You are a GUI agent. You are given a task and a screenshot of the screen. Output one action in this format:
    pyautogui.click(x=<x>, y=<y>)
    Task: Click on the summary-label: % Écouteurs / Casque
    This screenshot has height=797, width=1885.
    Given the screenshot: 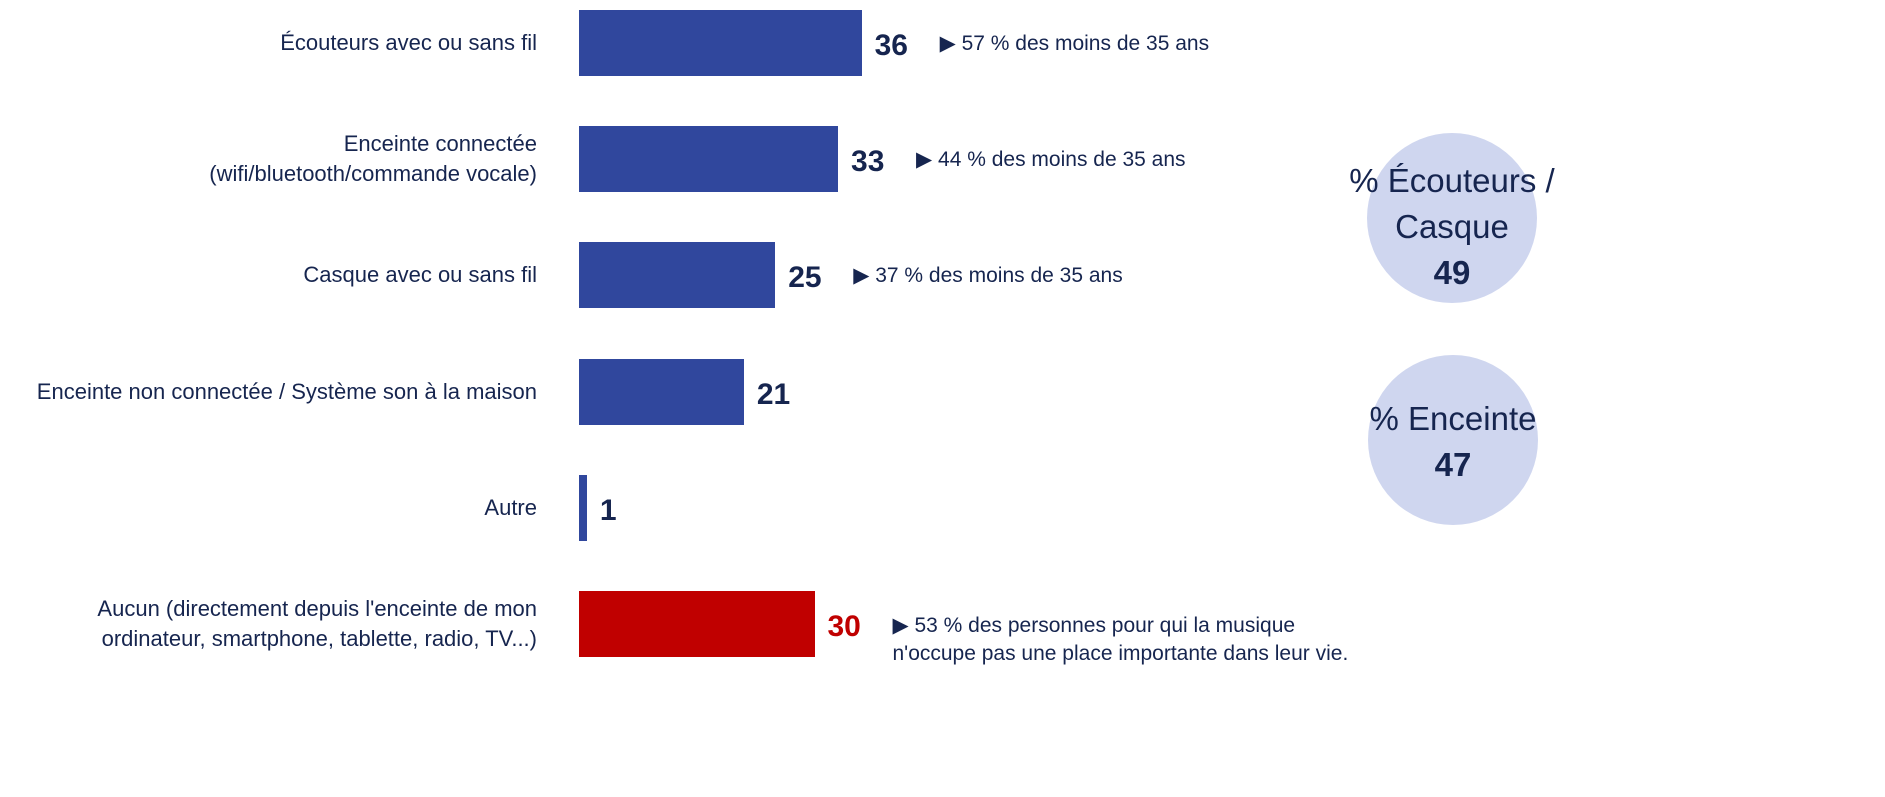 What is the action you would take?
    pyautogui.click(x=1452, y=203)
    